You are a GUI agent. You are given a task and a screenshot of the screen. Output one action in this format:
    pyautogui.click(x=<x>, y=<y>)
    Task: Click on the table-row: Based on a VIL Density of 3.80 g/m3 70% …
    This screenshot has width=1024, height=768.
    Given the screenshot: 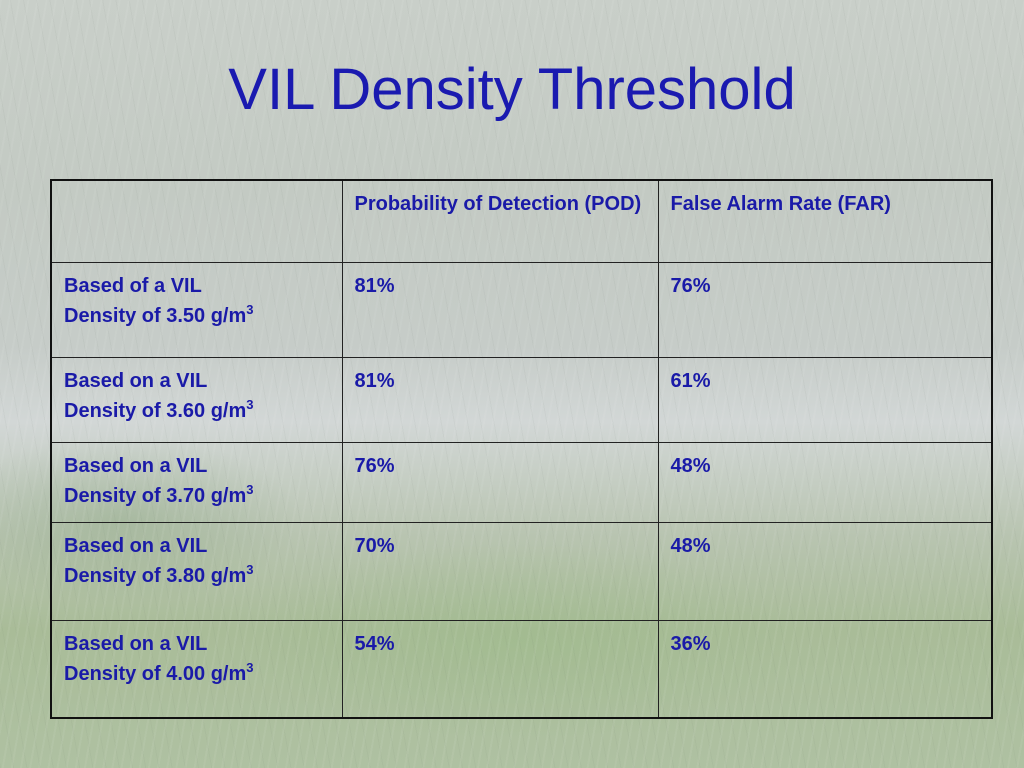 What is the action you would take?
    pyautogui.click(x=521, y=571)
    